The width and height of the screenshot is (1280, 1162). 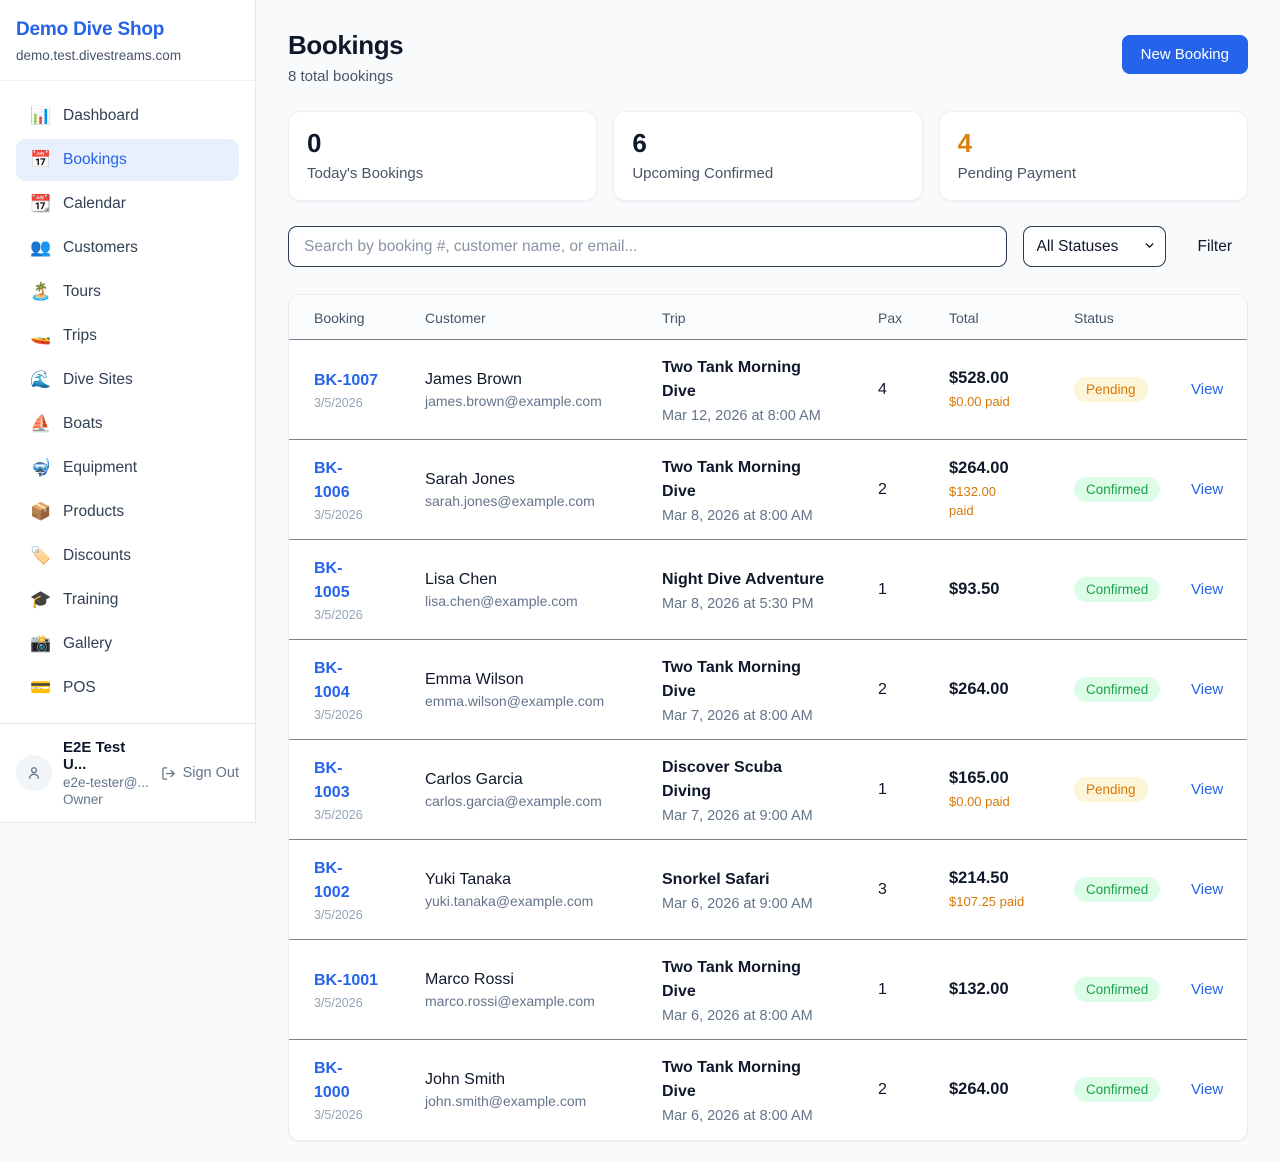 What do you see at coordinates (127, 292) in the screenshot?
I see `sidebar-item-tours: 🏝️ Tours` at bounding box center [127, 292].